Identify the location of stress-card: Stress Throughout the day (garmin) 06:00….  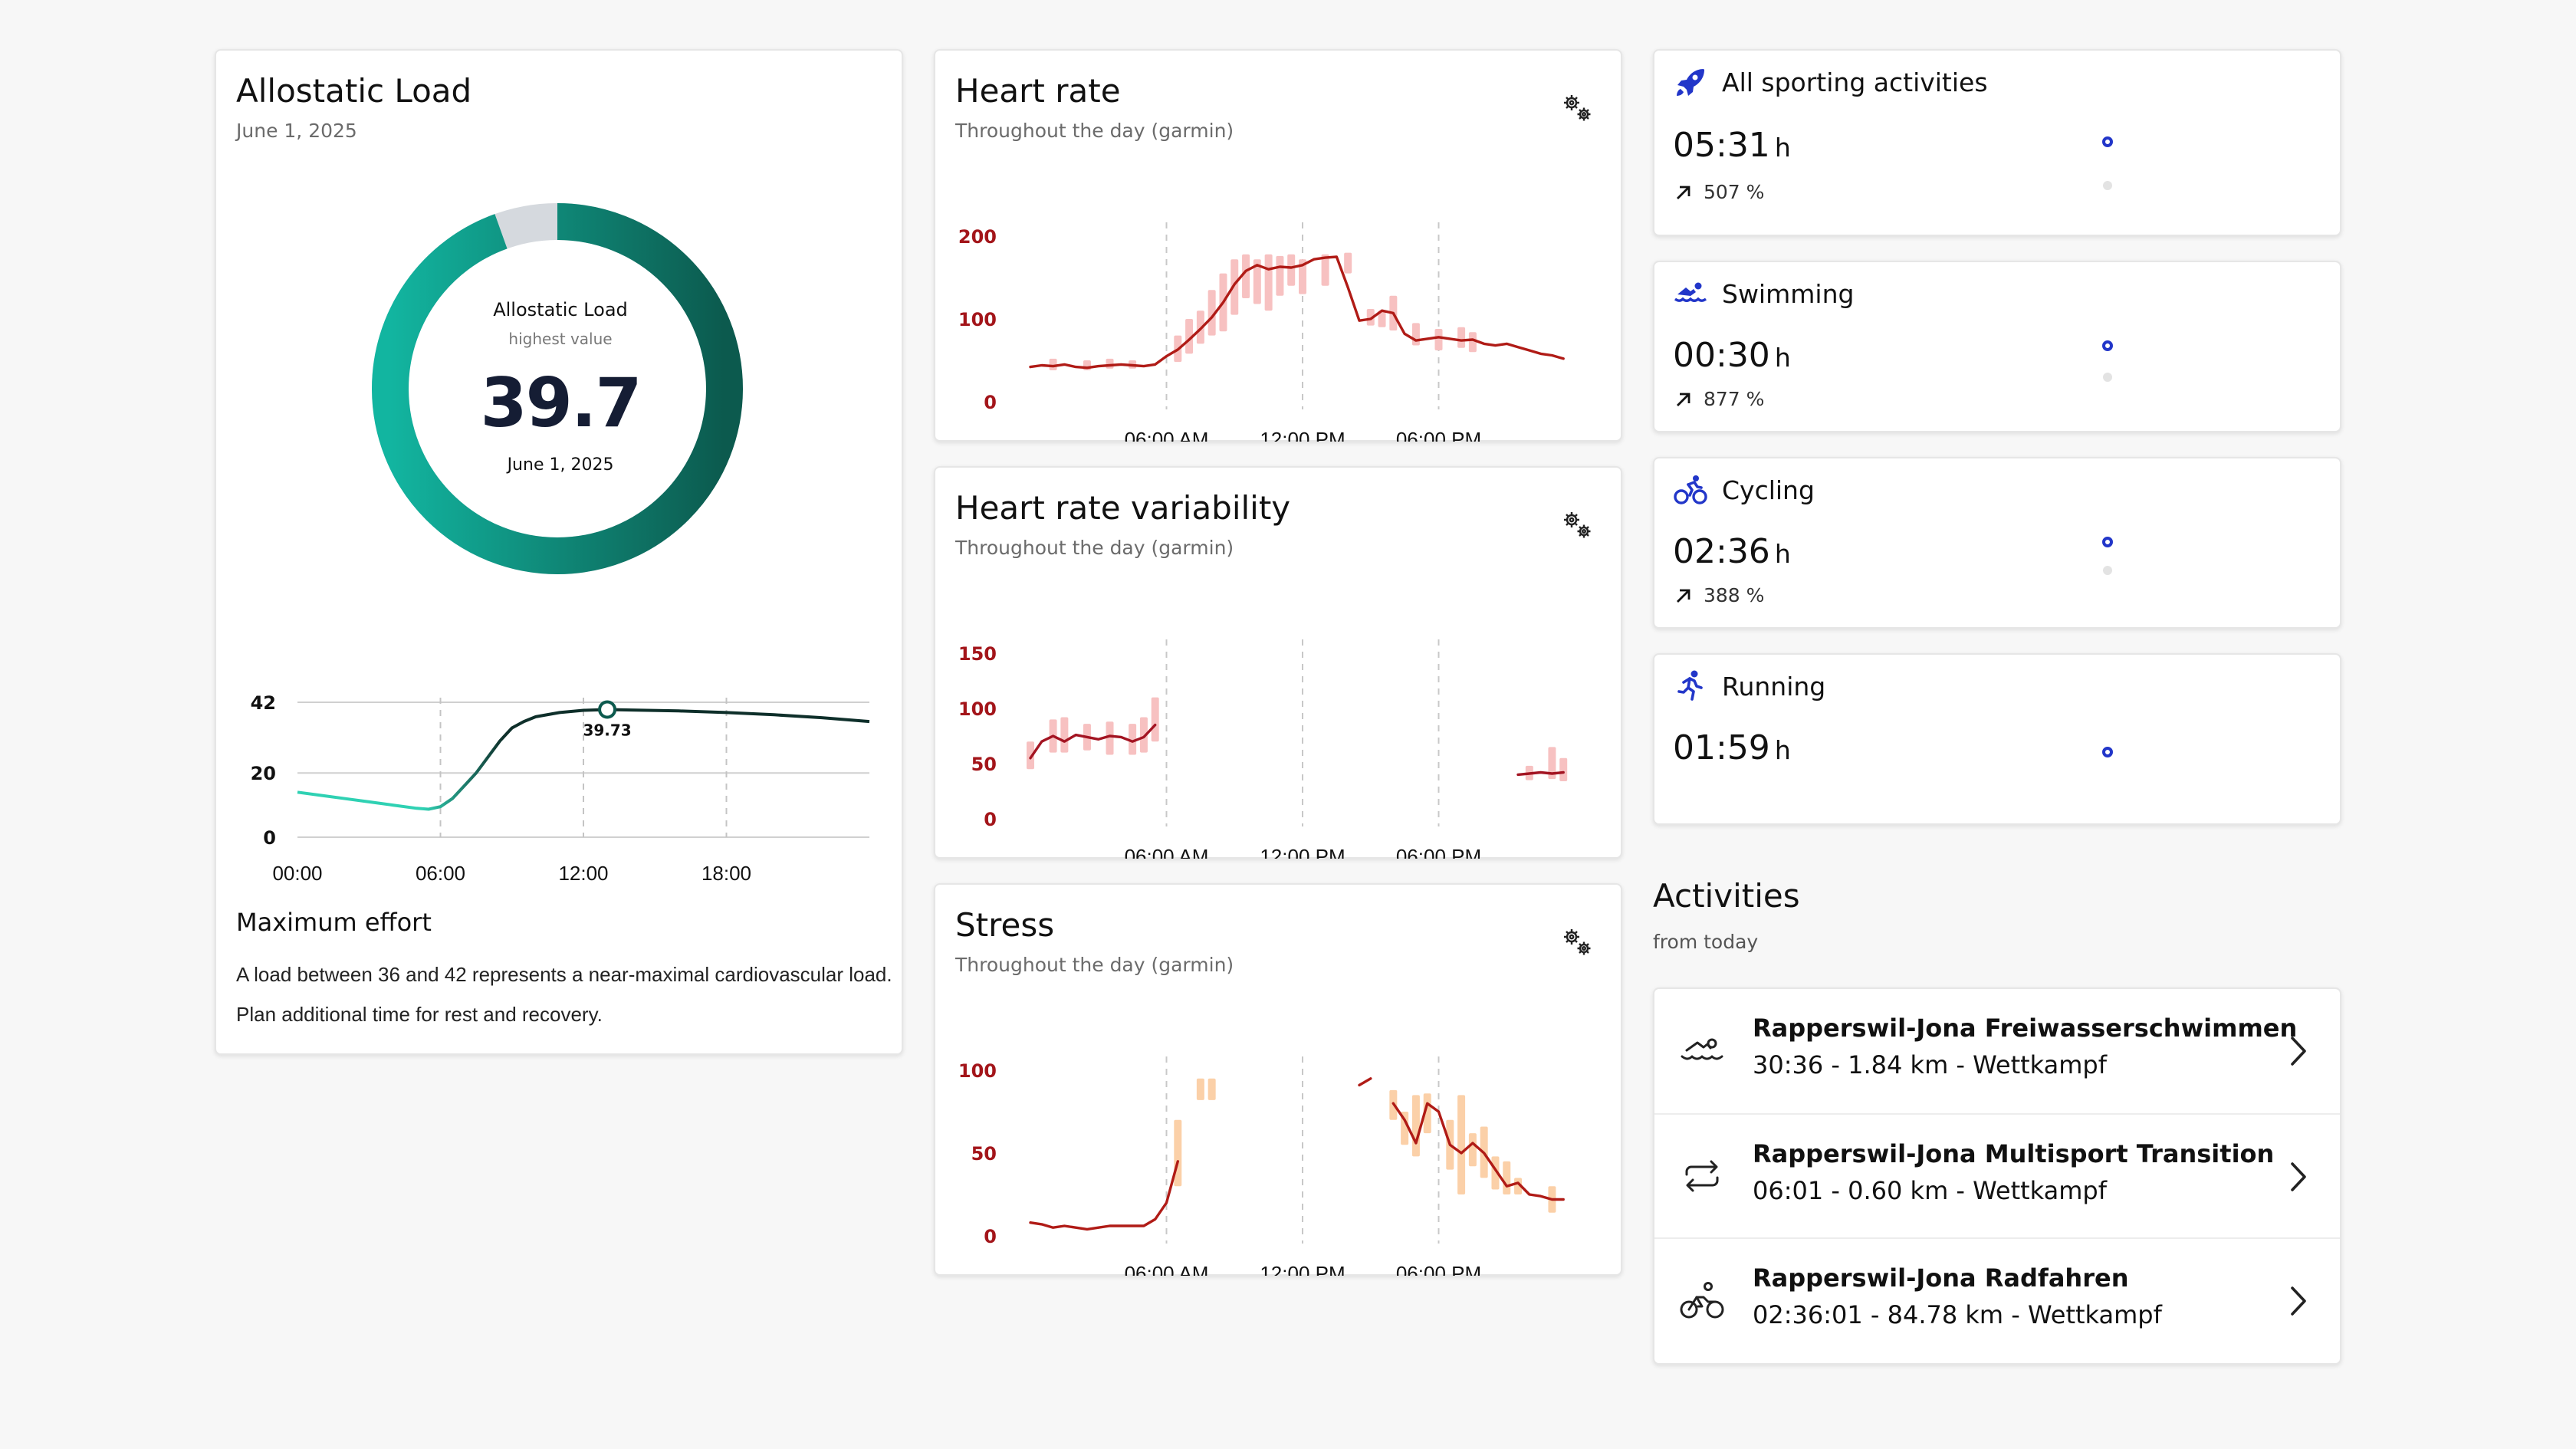
(1278, 1079).